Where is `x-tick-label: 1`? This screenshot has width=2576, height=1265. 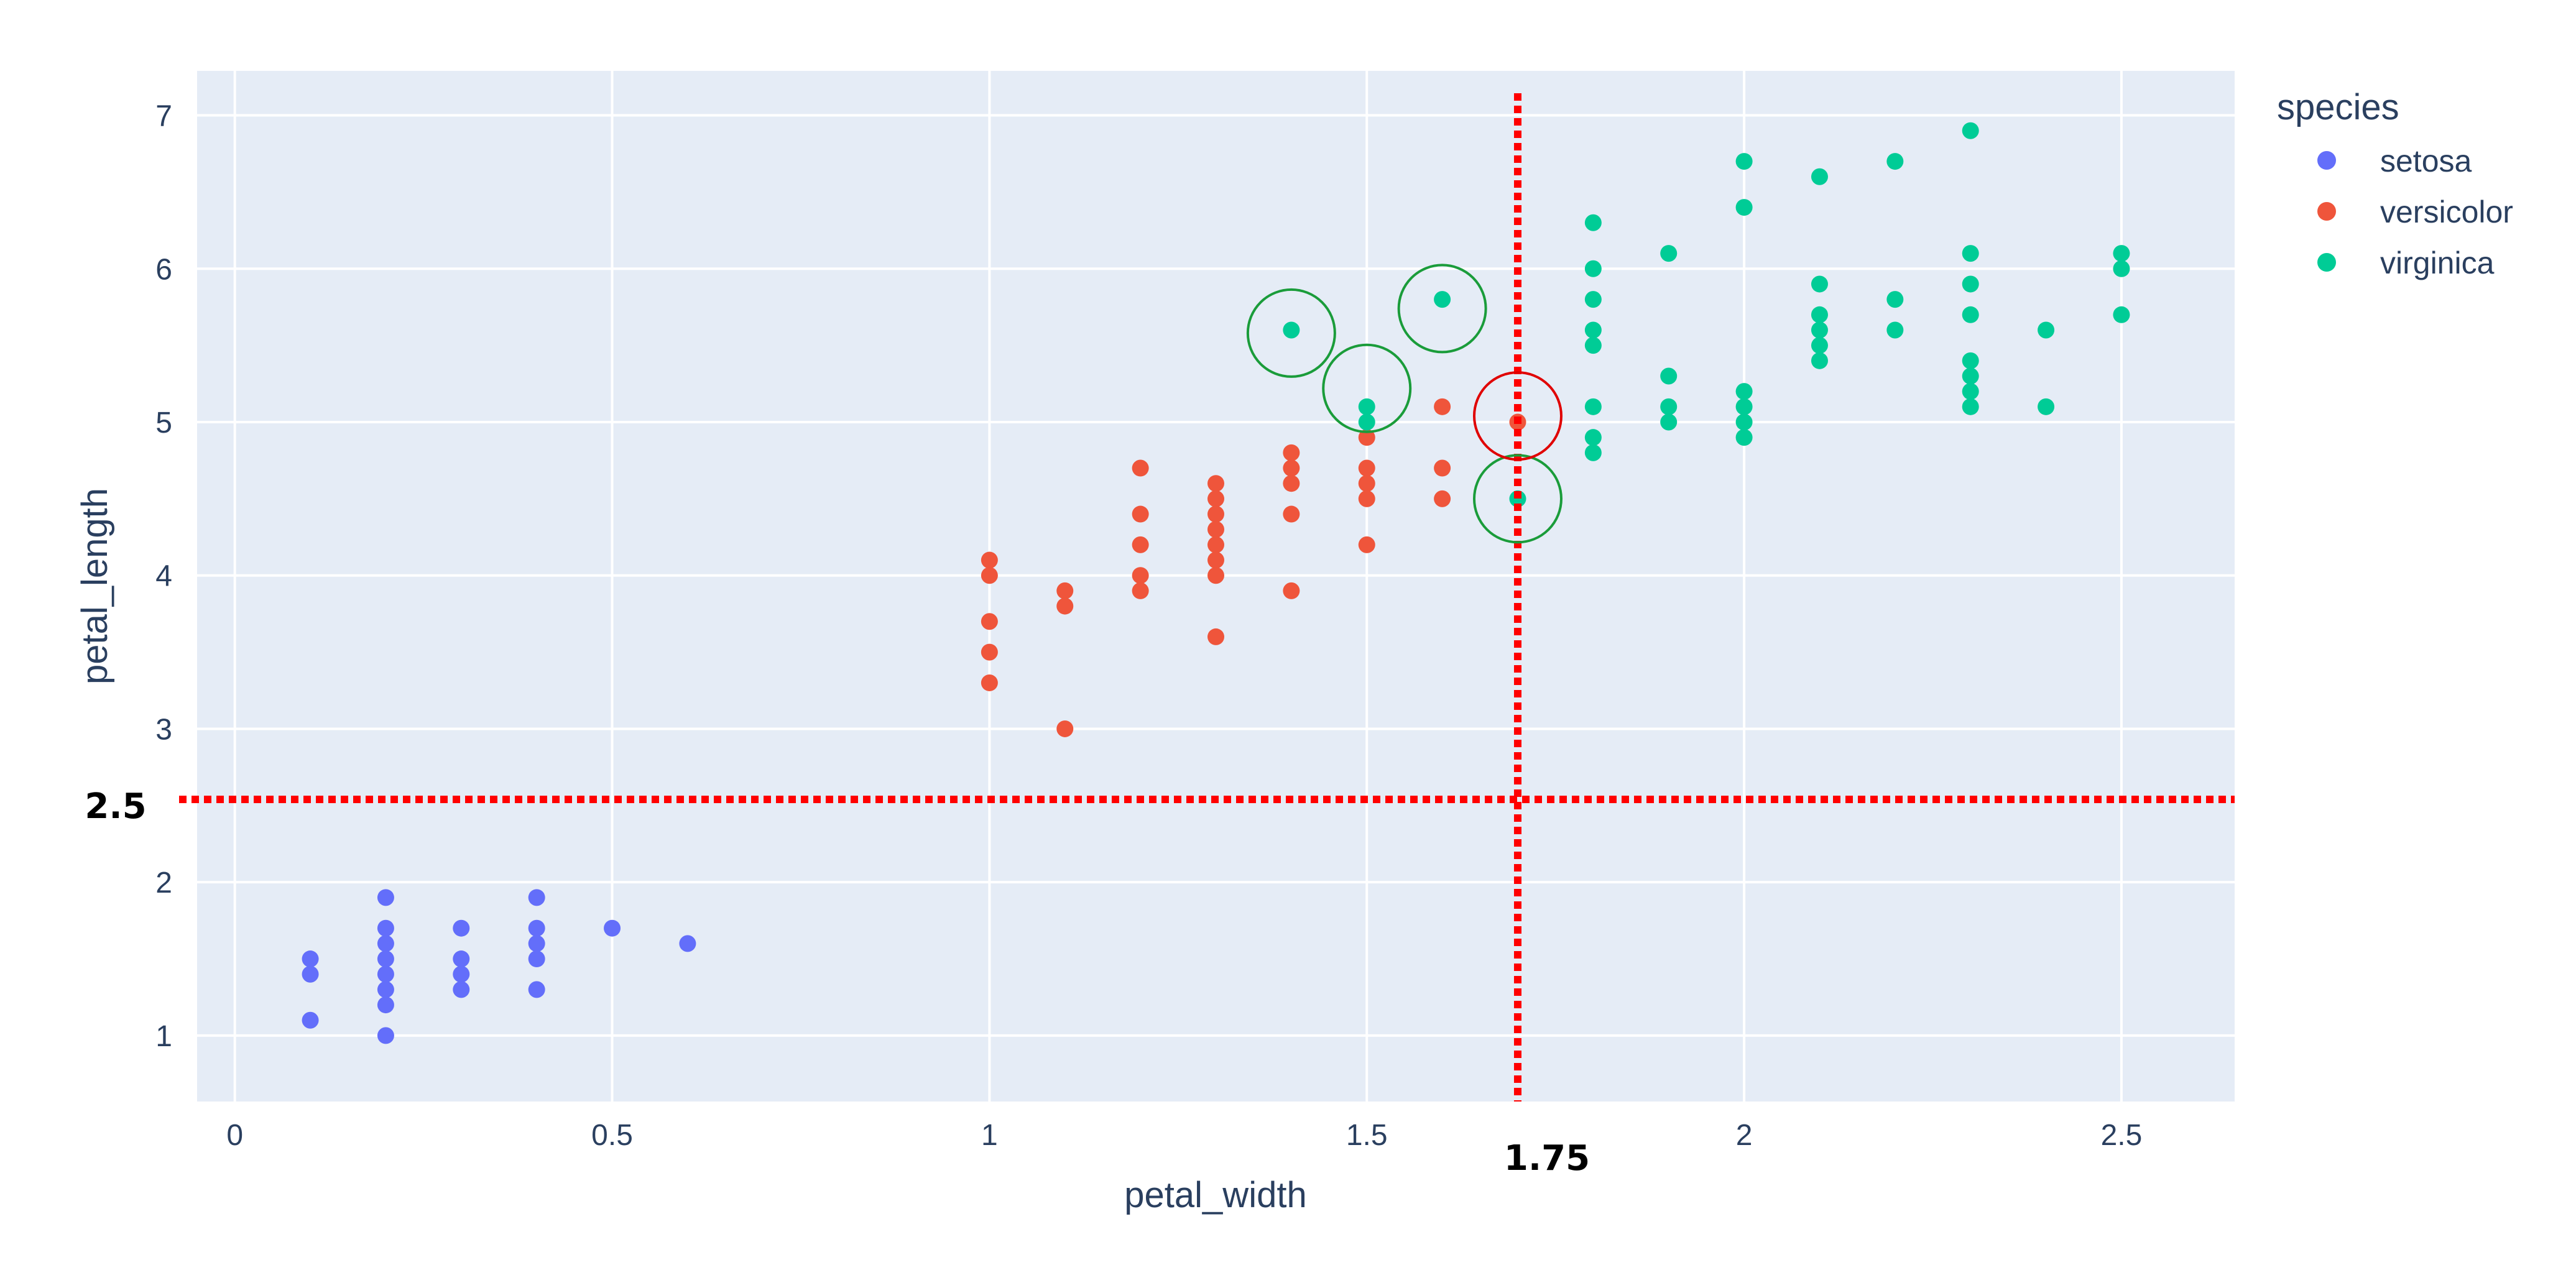 x-tick-label: 1 is located at coordinates (989, 1135).